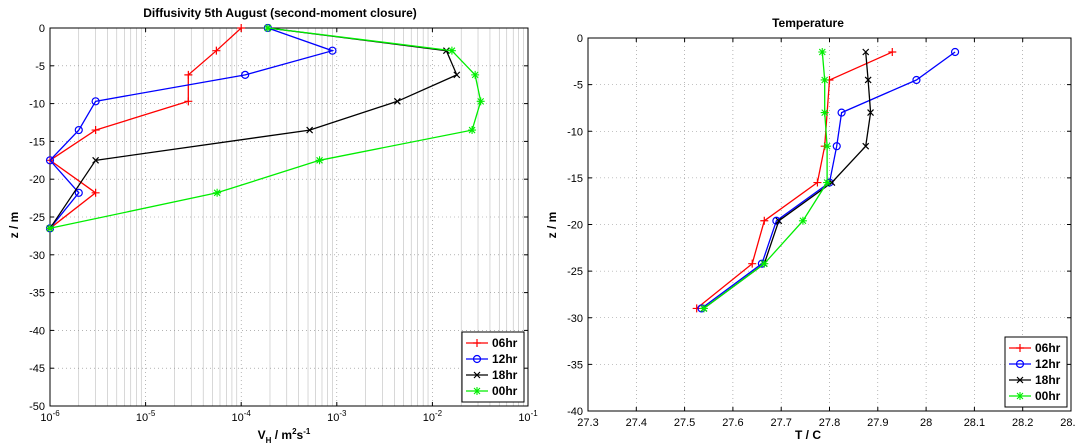 The width and height of the screenshot is (1075, 445). Describe the element at coordinates (877, 423) in the screenshot. I see `x-tick-label: 27.9` at that location.